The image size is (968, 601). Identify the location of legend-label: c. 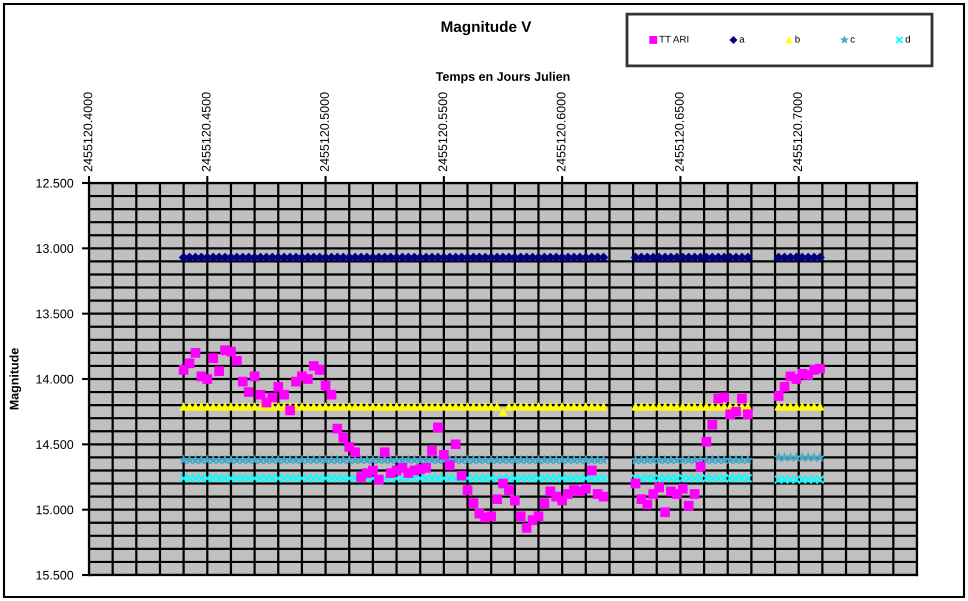
(852, 40).